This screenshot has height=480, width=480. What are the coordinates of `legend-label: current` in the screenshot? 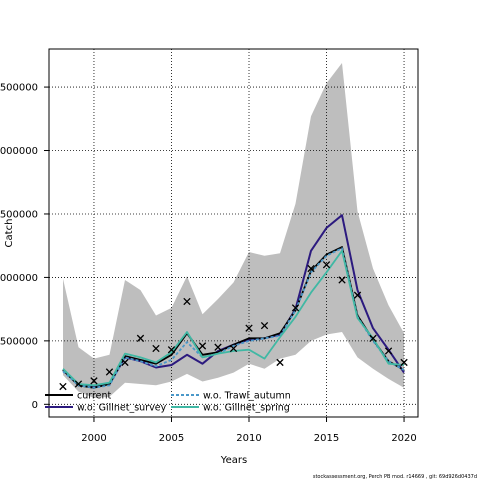 It's located at (94, 396).